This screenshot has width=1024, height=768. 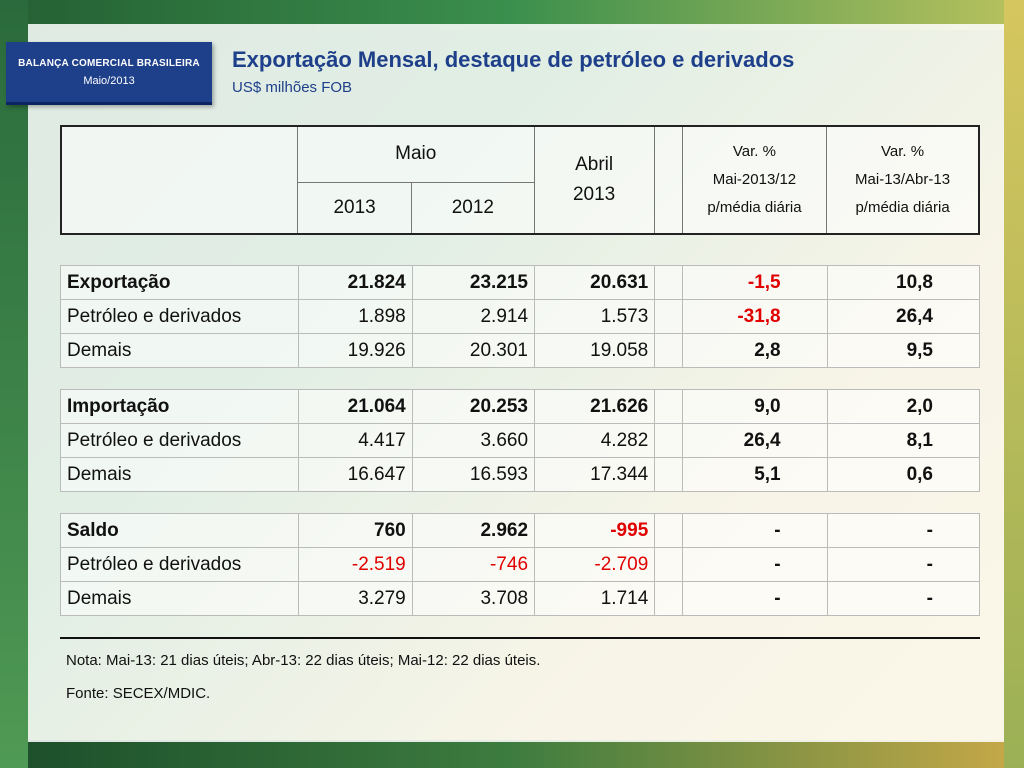 What do you see at coordinates (292, 87) in the screenshot?
I see `slide-subtitle: US$ milhões FOB` at bounding box center [292, 87].